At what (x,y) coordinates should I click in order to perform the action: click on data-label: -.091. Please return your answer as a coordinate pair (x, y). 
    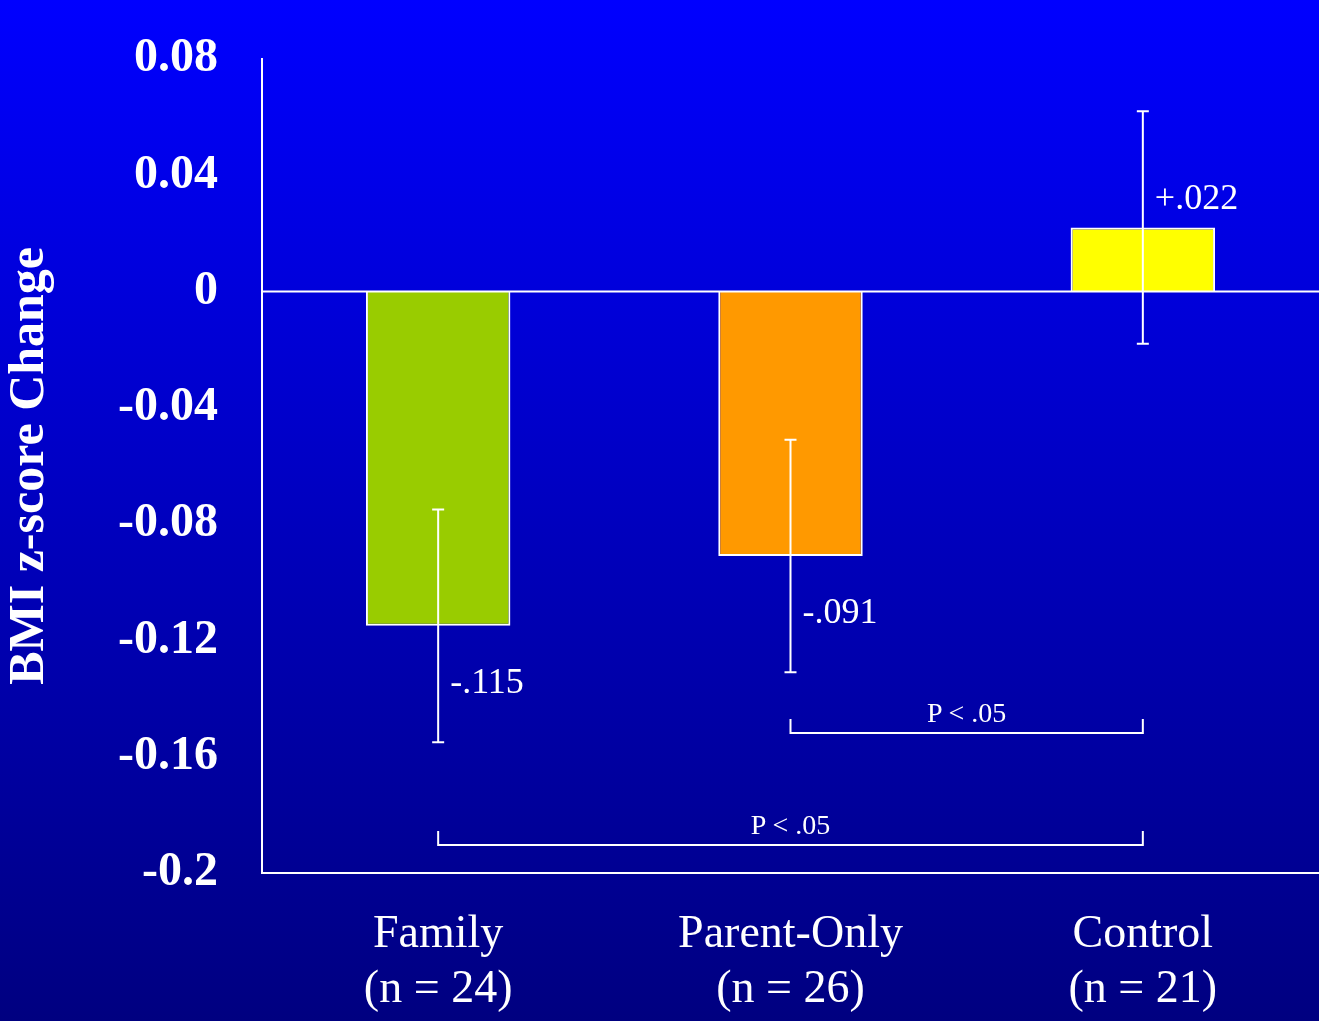
    Looking at the image, I should click on (840, 611).